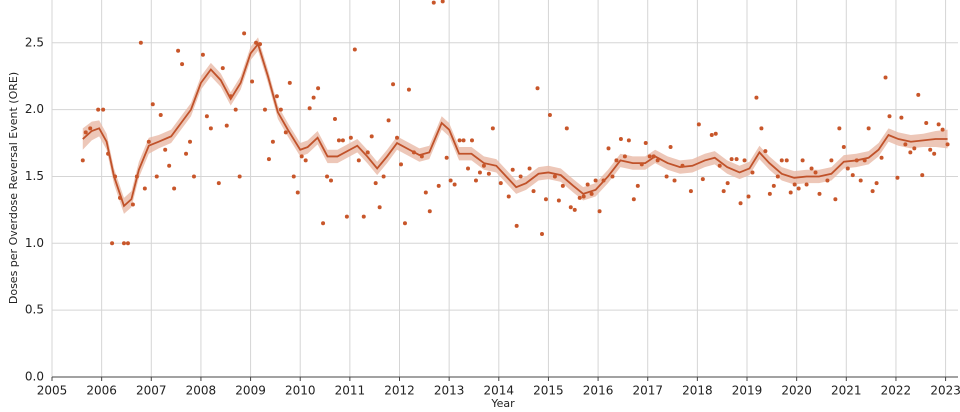 The image size is (960, 412). Describe the element at coordinates (151, 391) in the screenshot. I see `x-tick-label: 2007` at that location.